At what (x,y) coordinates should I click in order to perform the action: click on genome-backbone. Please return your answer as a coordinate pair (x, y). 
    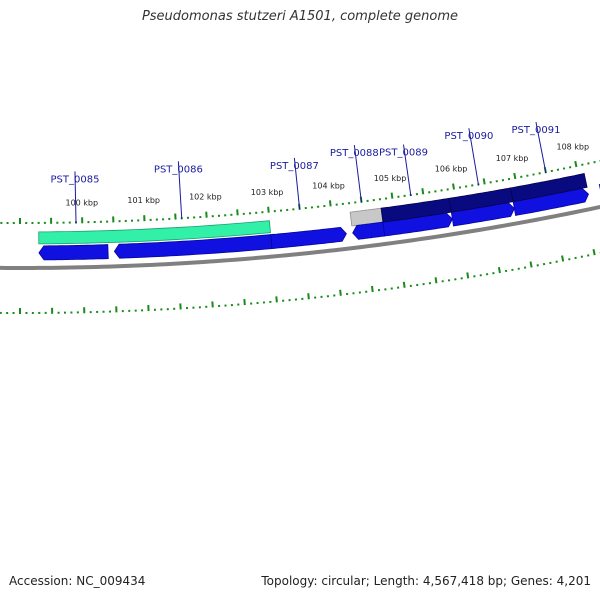
    Looking at the image, I should click on (300, 237).